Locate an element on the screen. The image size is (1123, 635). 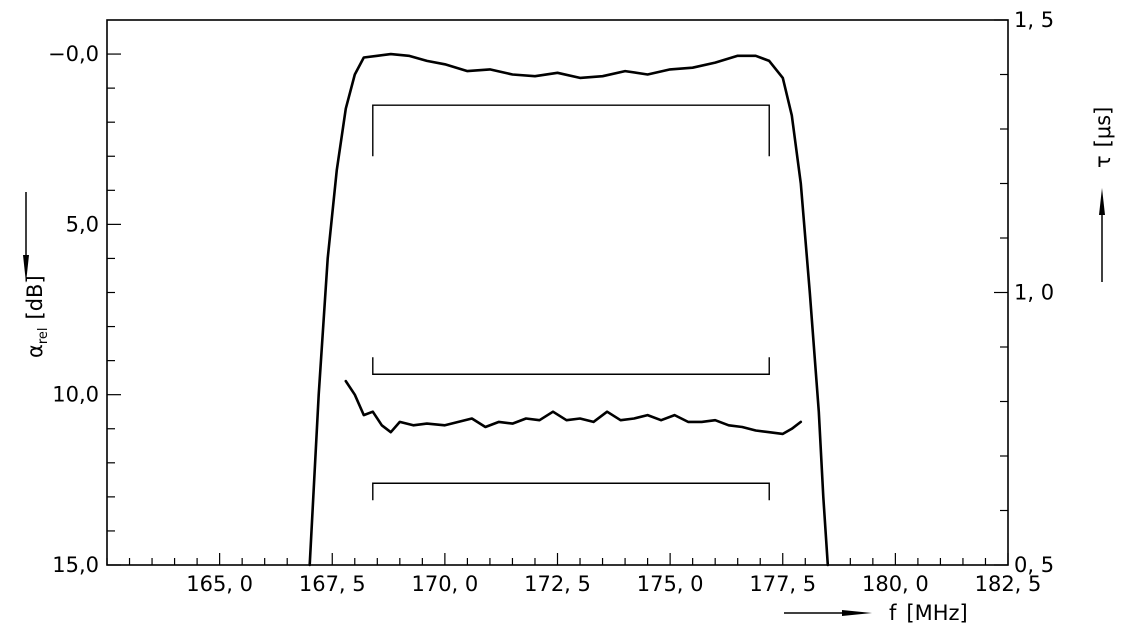
svg-text:αrel[dB]: αrel [dB] is located at coordinates (37, 316).